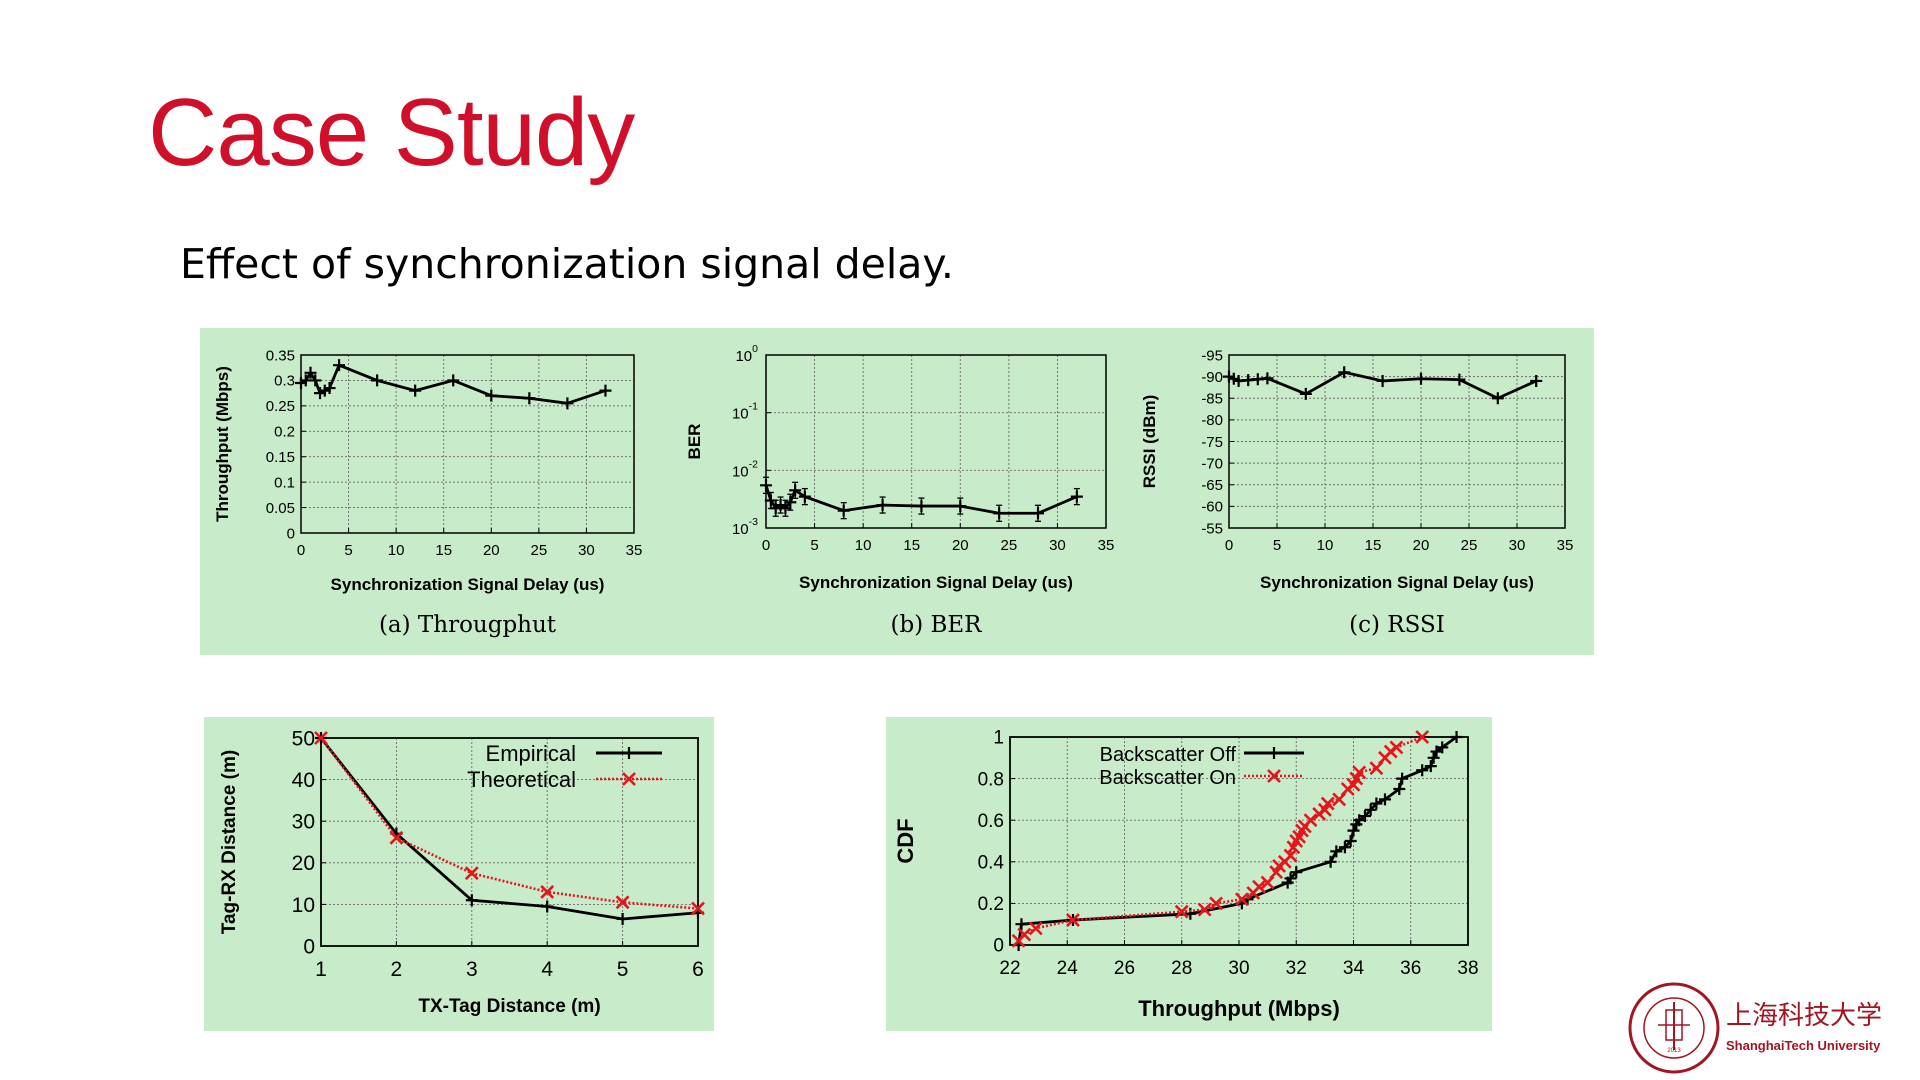 The height and width of the screenshot is (1080, 1920). Describe the element at coordinates (567, 264) in the screenshot. I see `slide-subtitle: Effect of synchronization signal delay.` at that location.